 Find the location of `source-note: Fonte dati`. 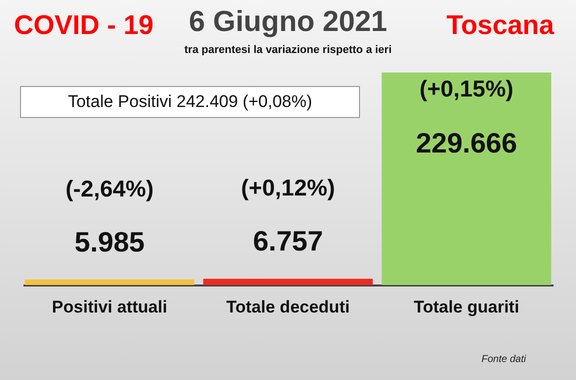

source-note: Fonte dati is located at coordinates (504, 359).